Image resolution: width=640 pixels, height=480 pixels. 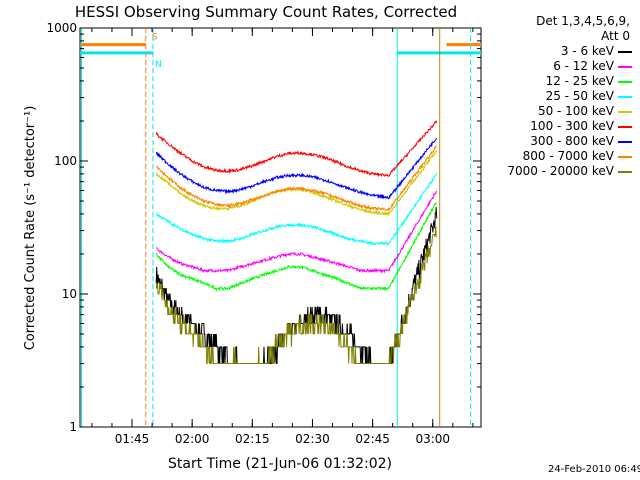 I want to click on marker-label-s: S, so click(x=155, y=38).